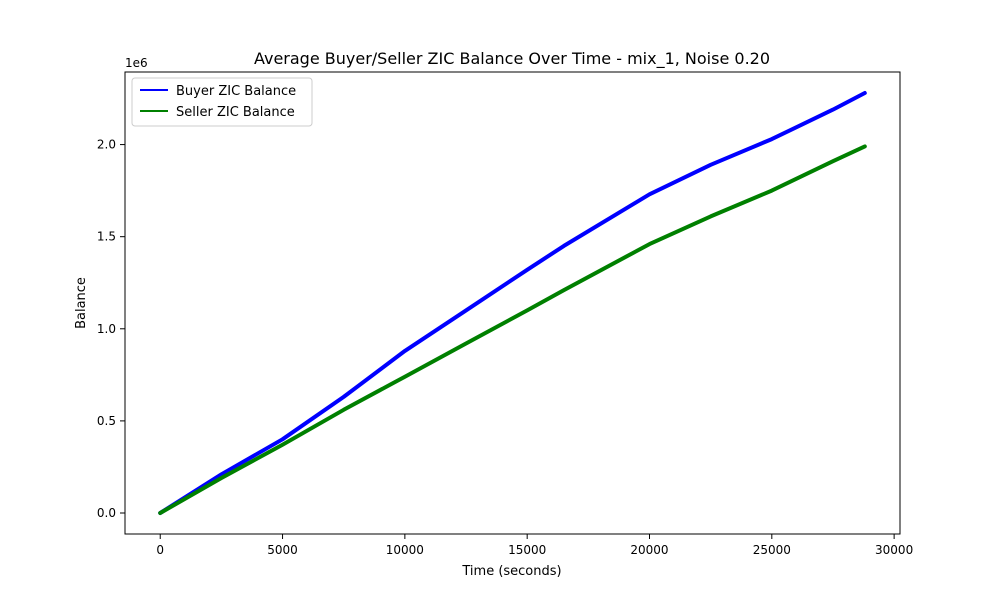 The height and width of the screenshot is (600, 1000). Describe the element at coordinates (527, 550) in the screenshot. I see `x-tick-label: 15000` at that location.